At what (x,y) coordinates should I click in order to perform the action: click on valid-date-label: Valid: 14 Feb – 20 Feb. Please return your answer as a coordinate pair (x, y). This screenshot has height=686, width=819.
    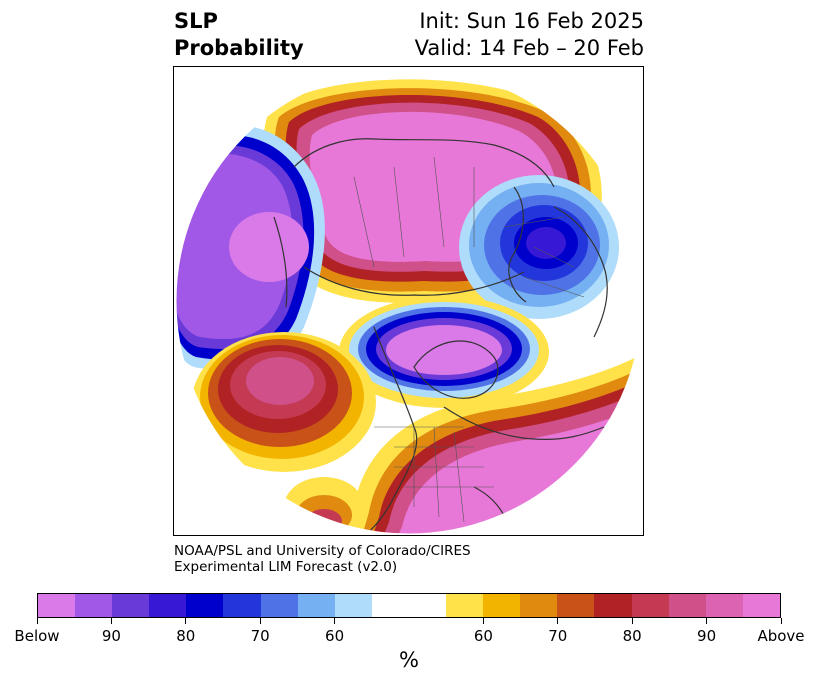
    Looking at the image, I should click on (529, 48).